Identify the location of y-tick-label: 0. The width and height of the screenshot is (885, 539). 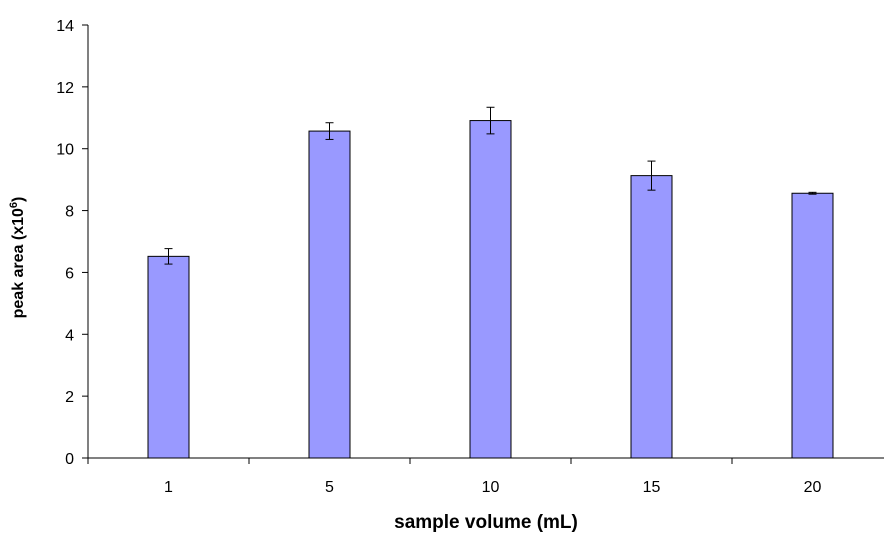
(69, 459).